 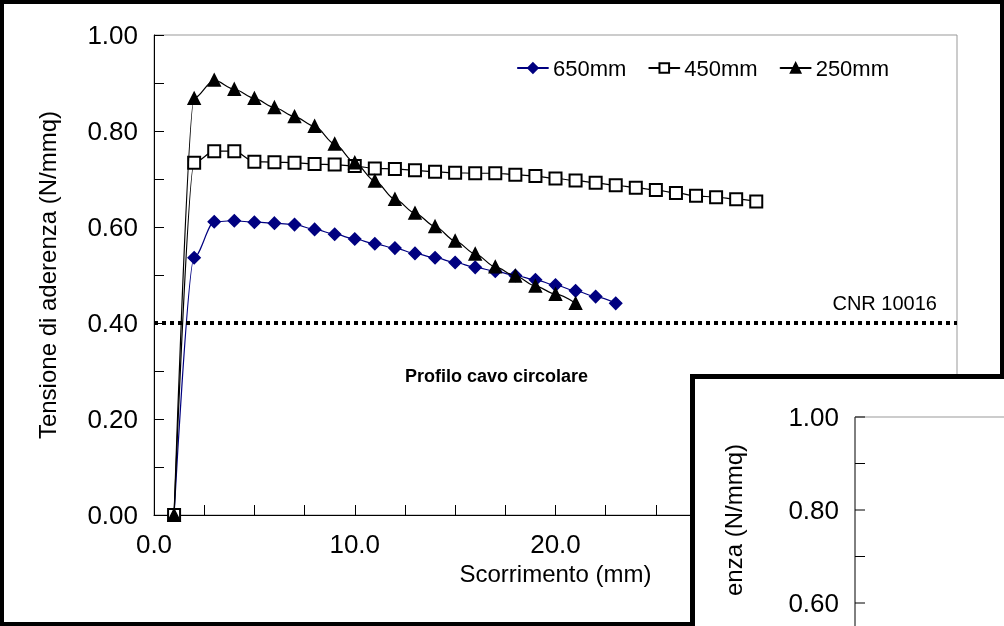 I want to click on x-tick-label: 20.0, so click(x=555, y=544).